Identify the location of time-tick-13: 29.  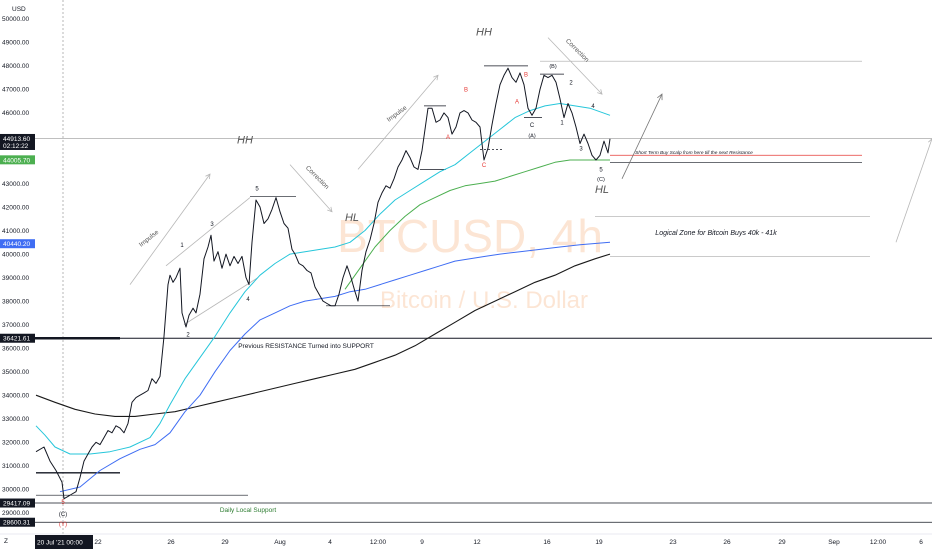
(782, 542).